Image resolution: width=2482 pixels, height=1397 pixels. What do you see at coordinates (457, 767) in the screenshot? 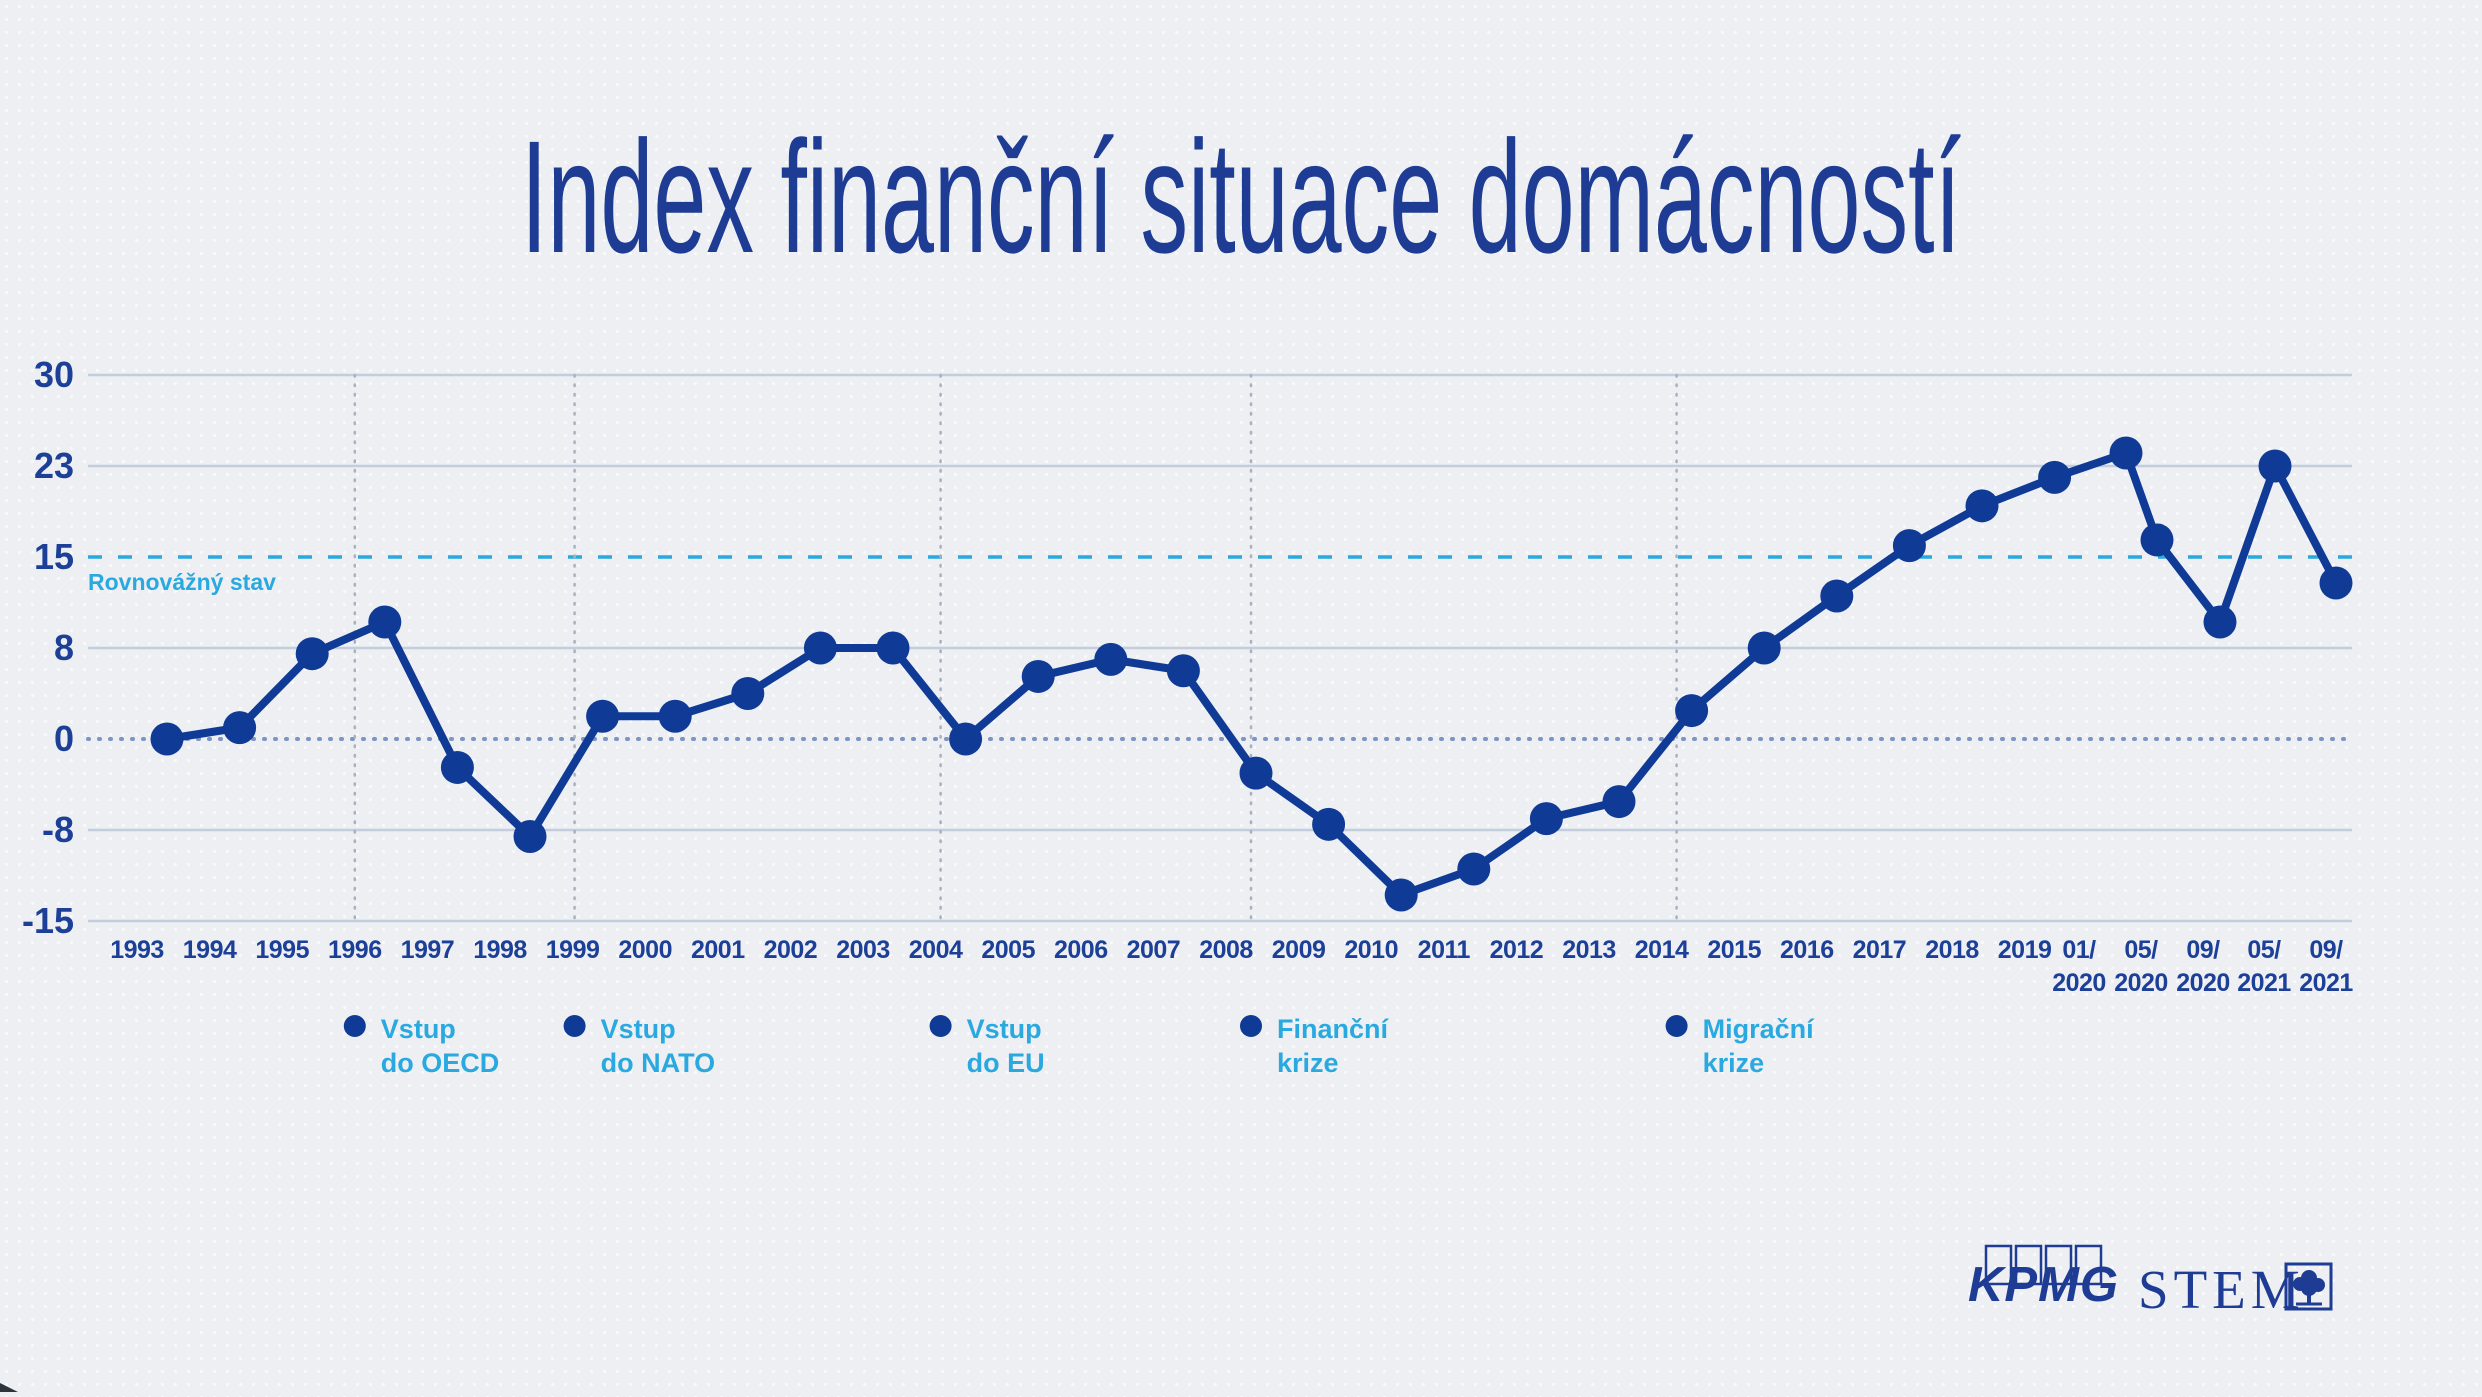
I see `data-point-1997` at bounding box center [457, 767].